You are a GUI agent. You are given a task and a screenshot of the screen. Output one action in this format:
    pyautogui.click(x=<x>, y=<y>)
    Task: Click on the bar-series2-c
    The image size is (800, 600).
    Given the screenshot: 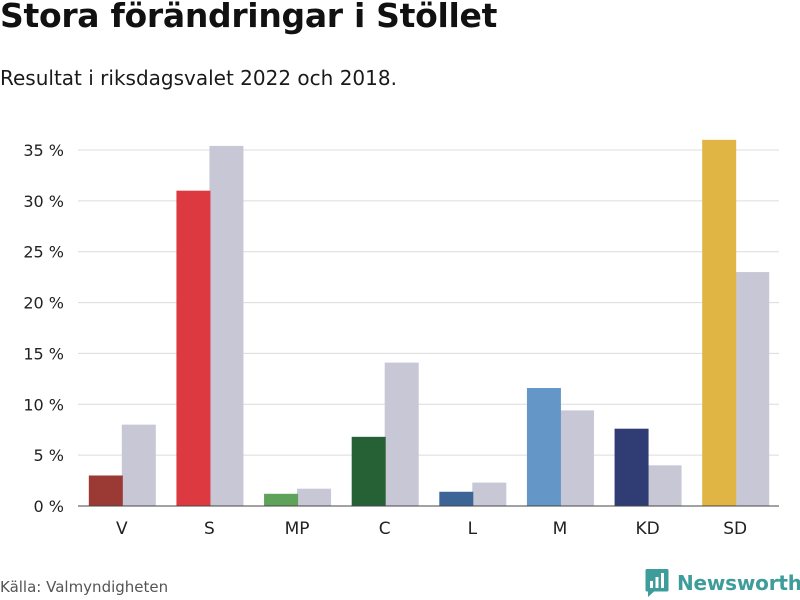 What is the action you would take?
    pyautogui.click(x=401, y=434)
    